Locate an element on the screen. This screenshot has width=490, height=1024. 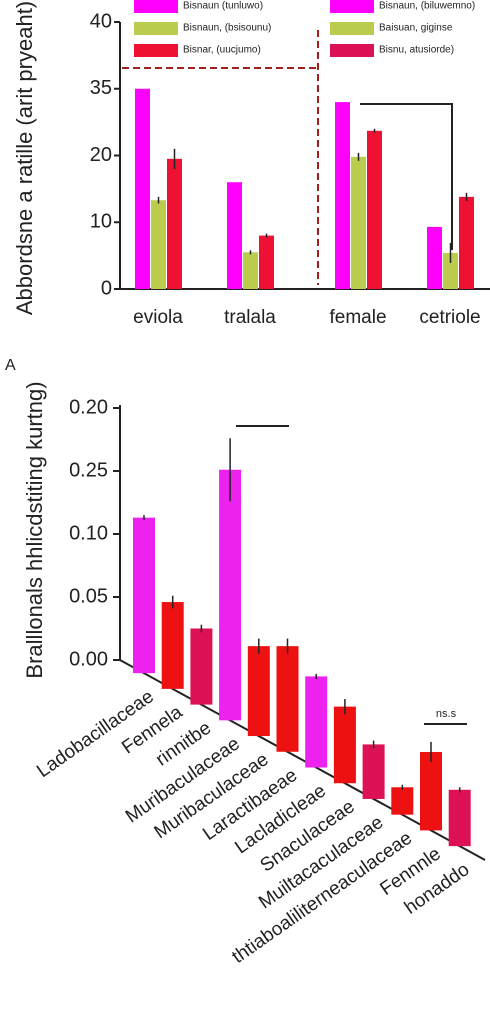
y-tick-label: 0.20 is located at coordinates (88, 407).